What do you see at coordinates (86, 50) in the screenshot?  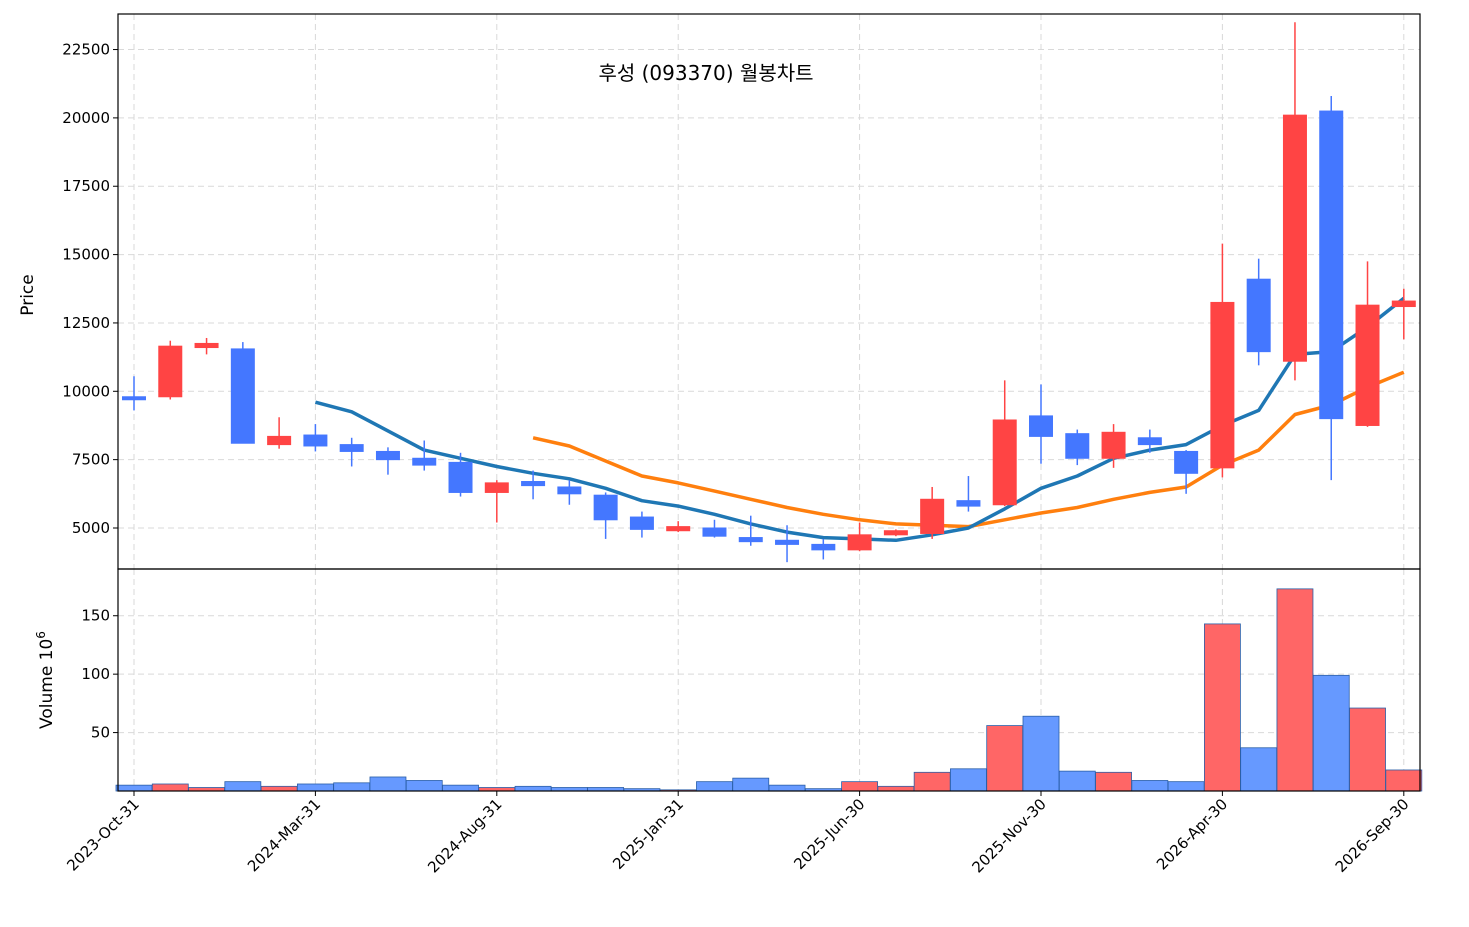 I see `price-tick-label: 22500` at bounding box center [86, 50].